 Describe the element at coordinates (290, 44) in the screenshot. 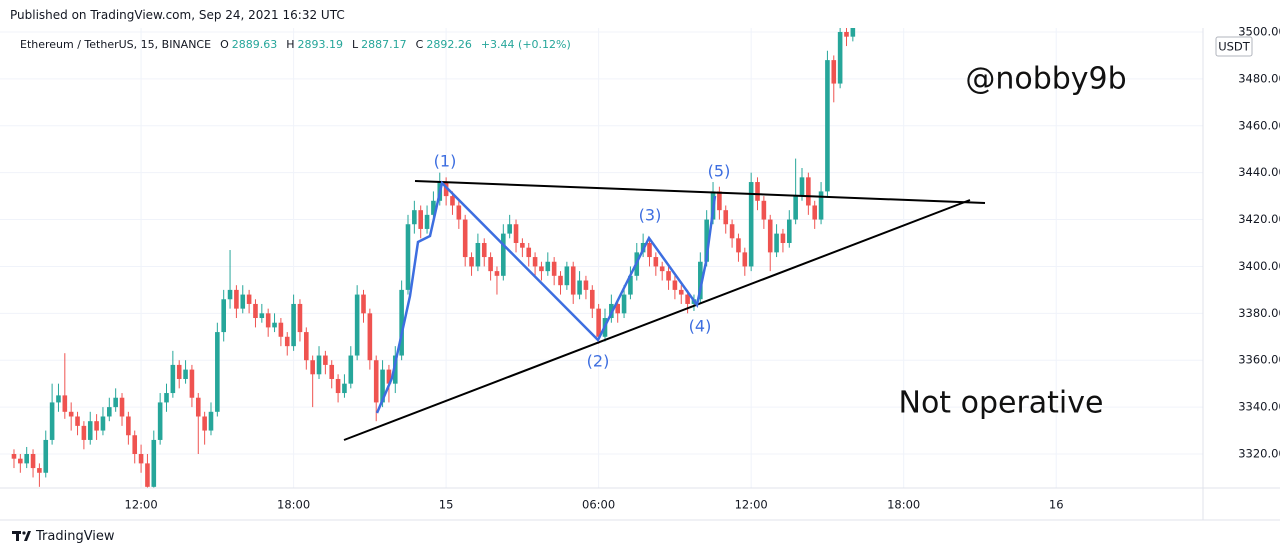

I see `ohlc-label: H` at that location.